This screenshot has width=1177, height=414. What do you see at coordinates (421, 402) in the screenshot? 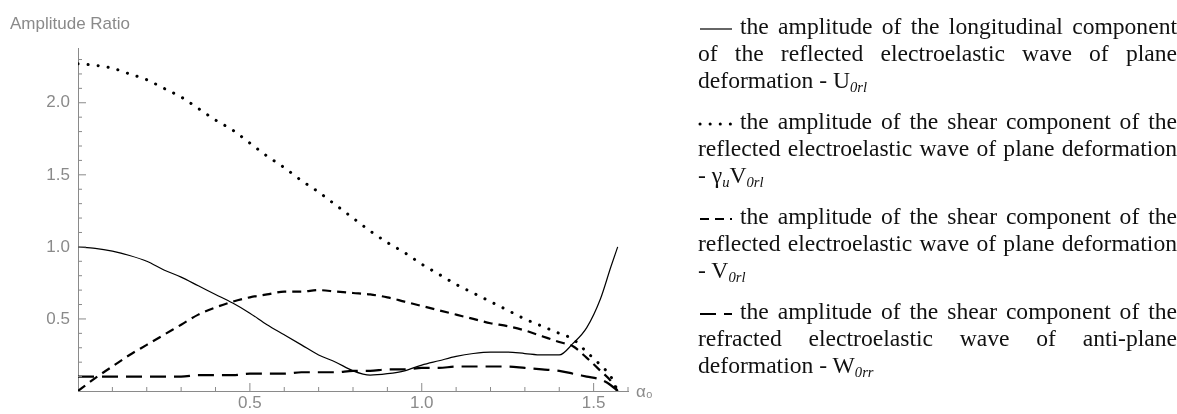
I see `x-tick-label: 1.0` at bounding box center [421, 402].